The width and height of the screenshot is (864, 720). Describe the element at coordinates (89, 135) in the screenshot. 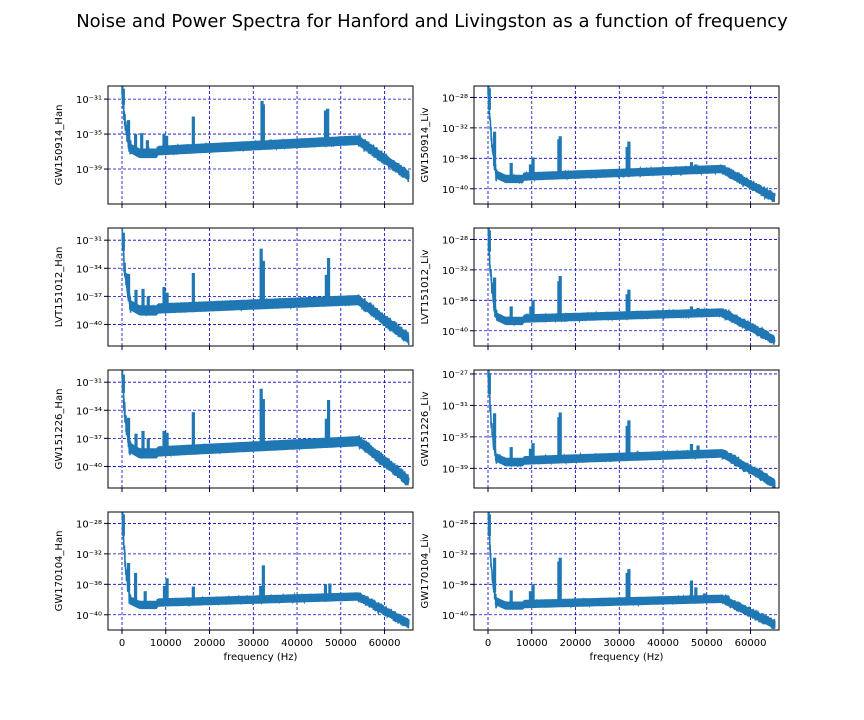

I see `y-tick-label: 10⁻³⁵` at that location.